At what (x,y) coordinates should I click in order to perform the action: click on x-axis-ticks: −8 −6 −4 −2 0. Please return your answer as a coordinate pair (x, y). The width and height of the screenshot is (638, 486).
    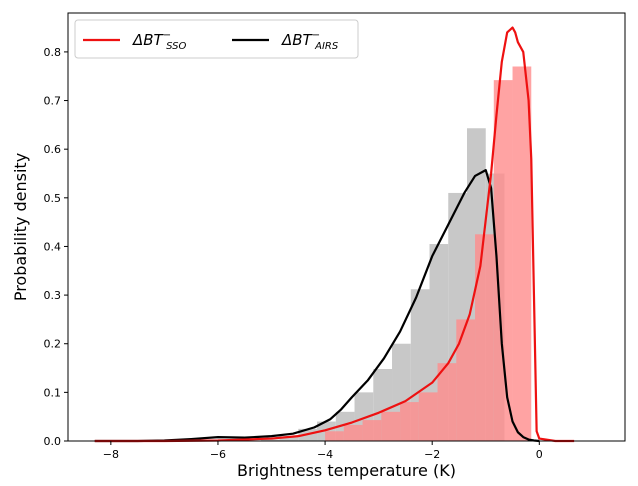
    Looking at the image, I should click on (323, 451).